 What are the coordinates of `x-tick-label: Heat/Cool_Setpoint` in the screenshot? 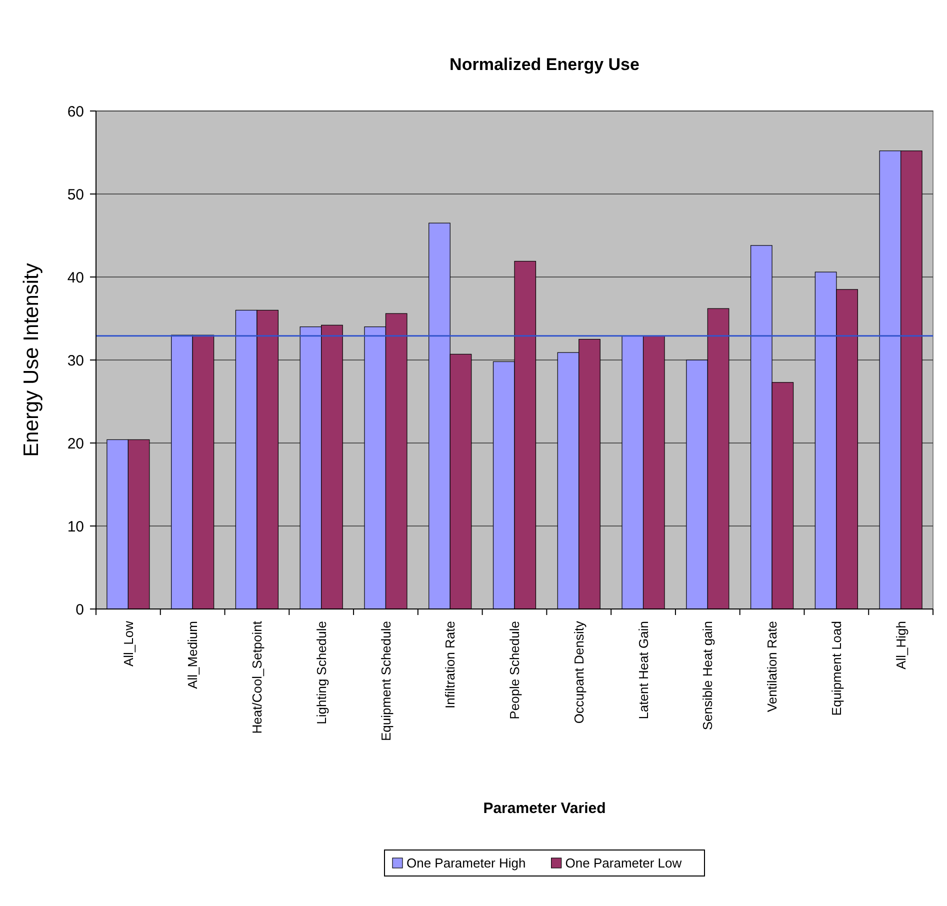 It's located at (257, 677).